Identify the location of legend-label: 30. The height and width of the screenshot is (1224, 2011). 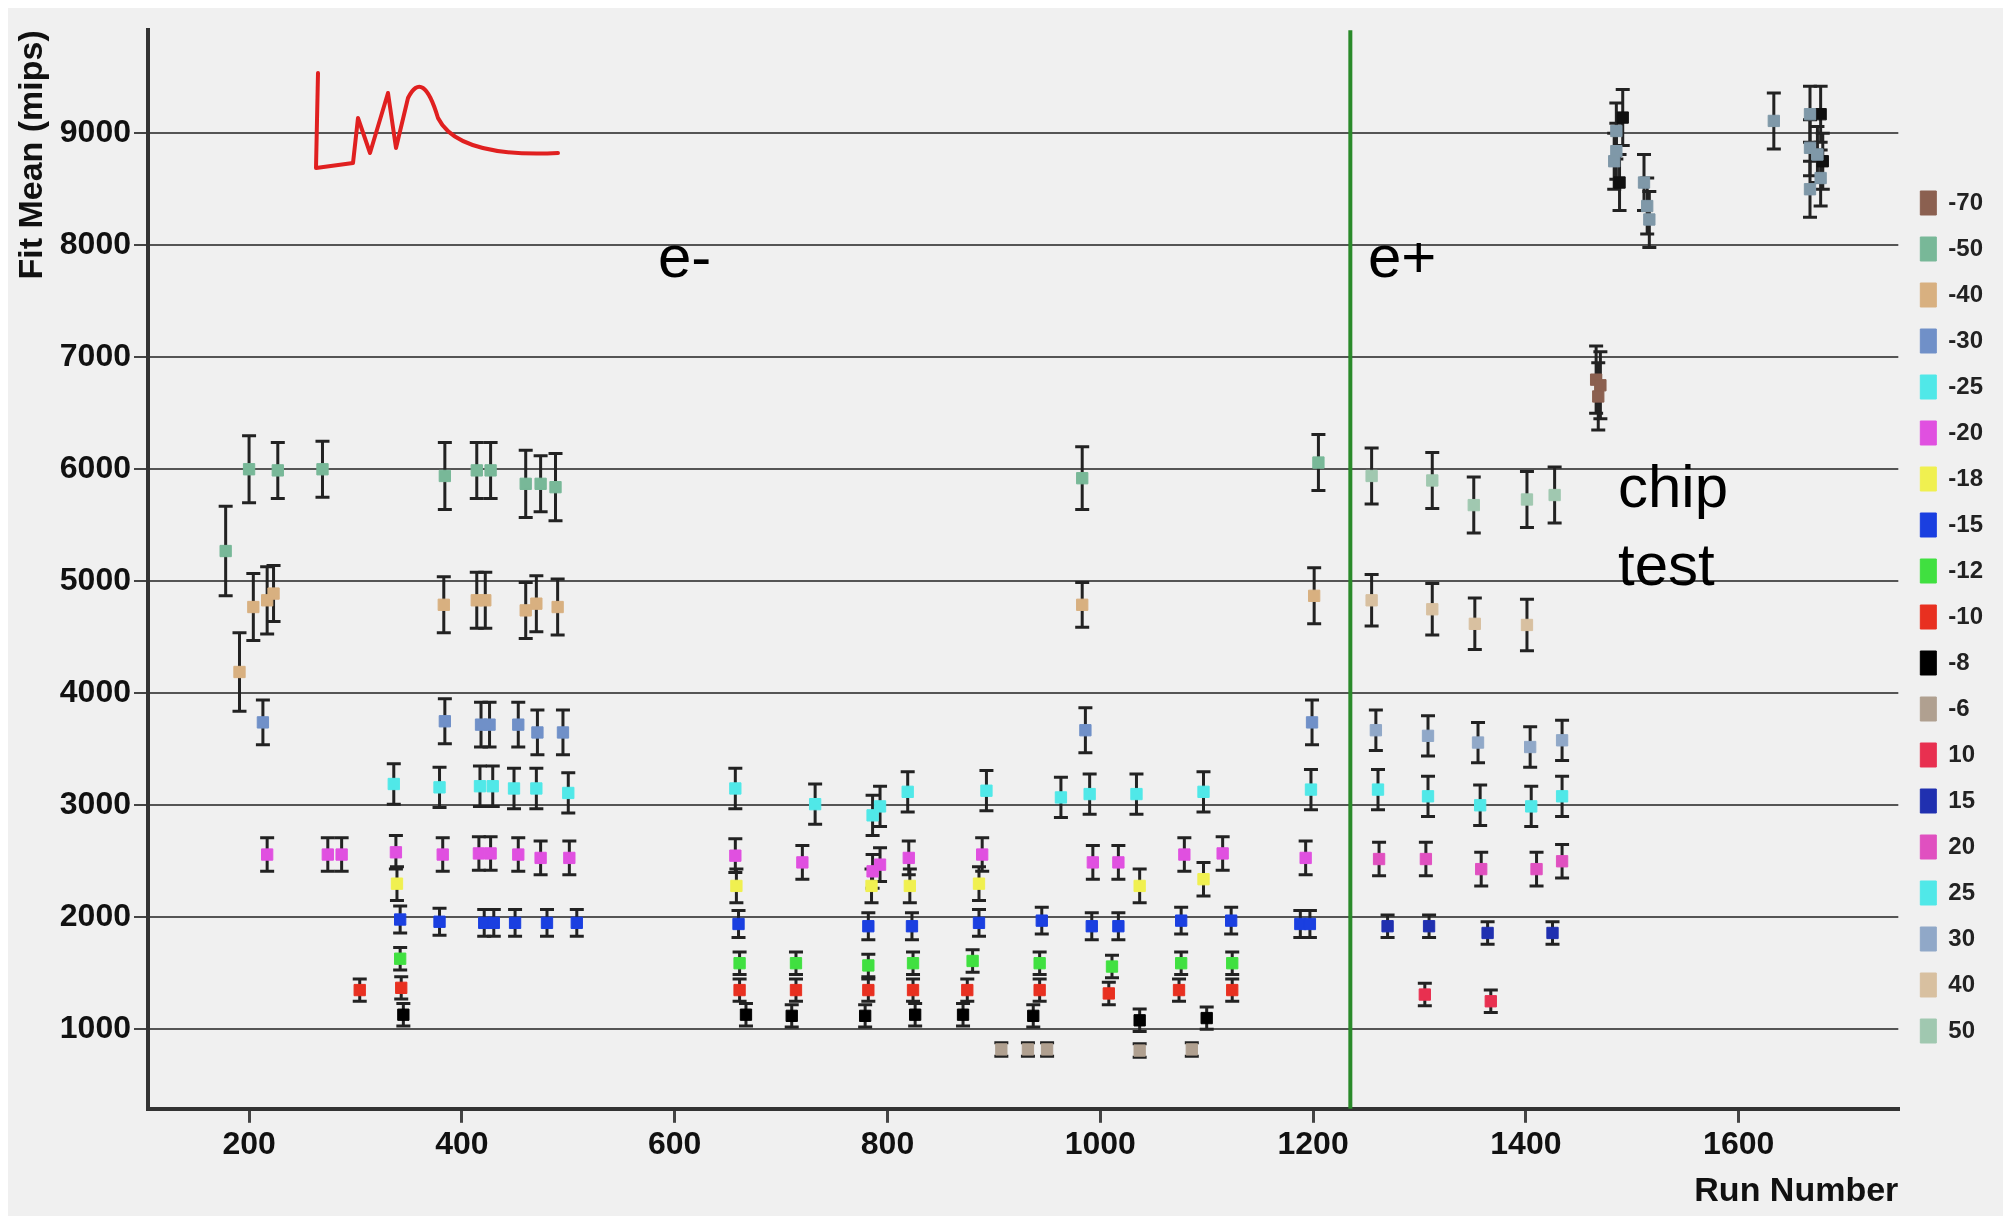
(1962, 937).